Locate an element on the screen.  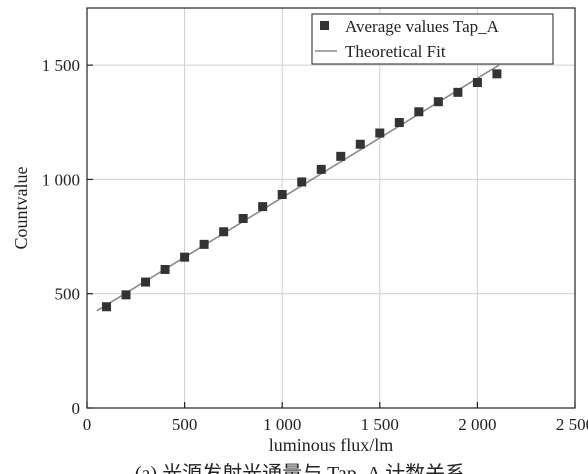
y-axis-label: Countvalue is located at coordinates (21, 208).